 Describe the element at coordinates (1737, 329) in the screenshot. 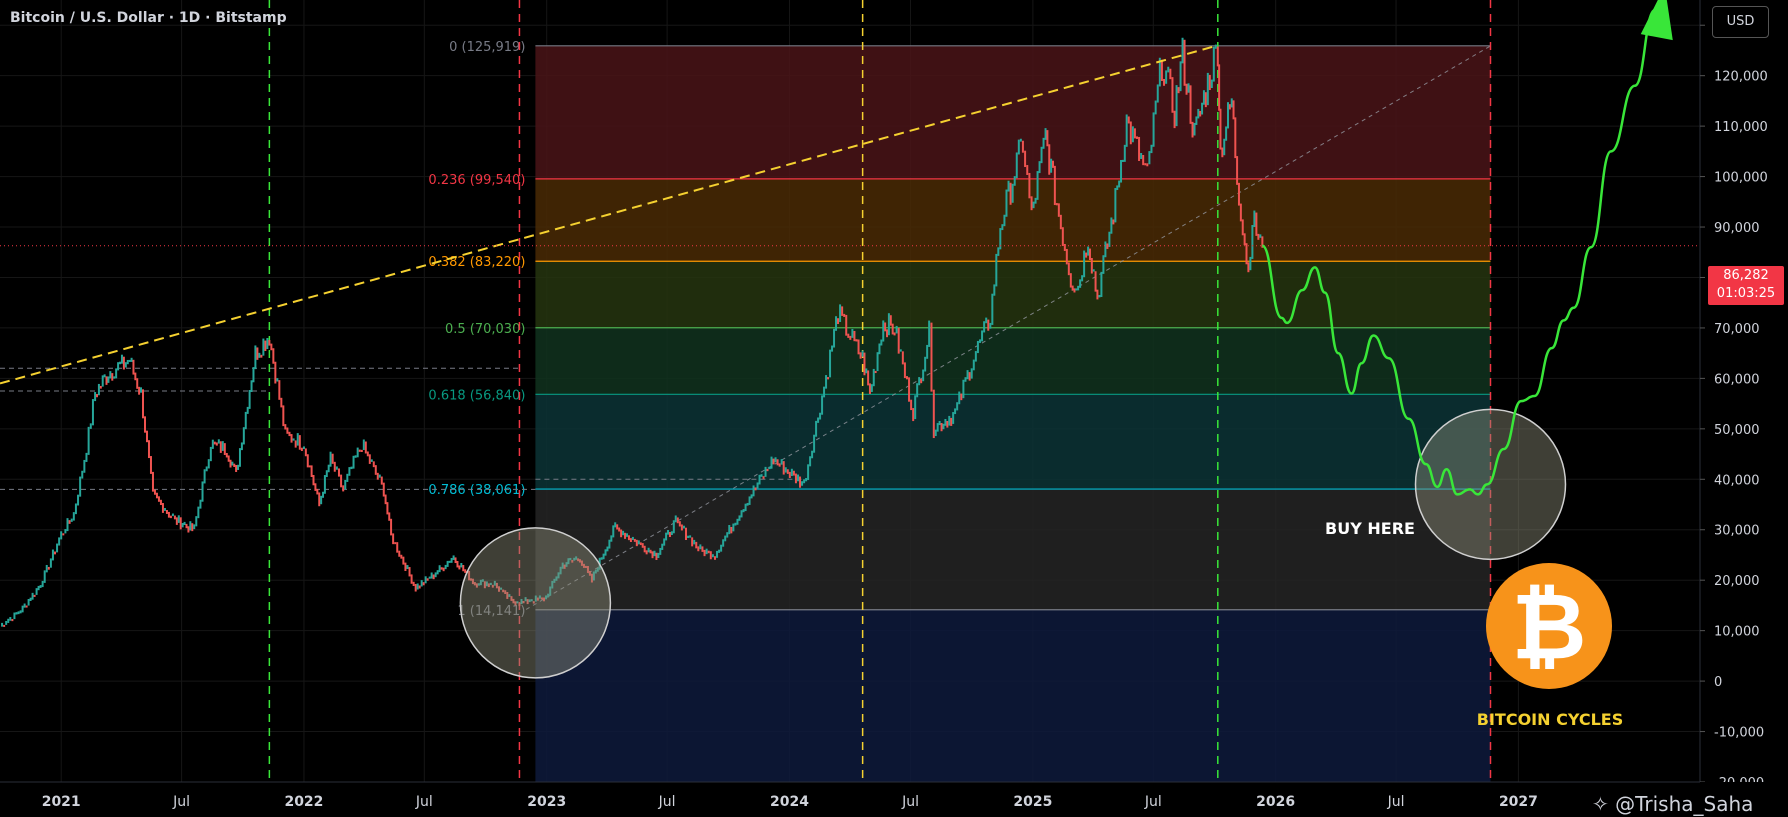

I see `y-tick-label: 70,000` at that location.